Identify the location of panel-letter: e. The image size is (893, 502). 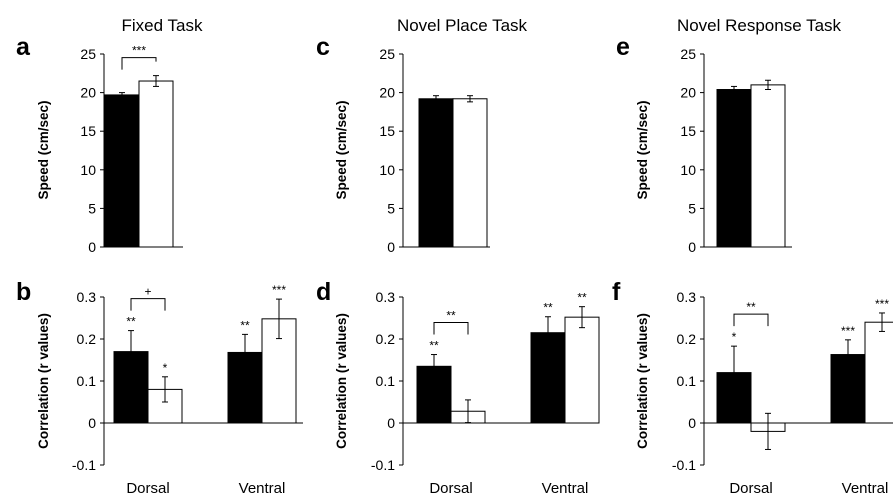
(623, 47).